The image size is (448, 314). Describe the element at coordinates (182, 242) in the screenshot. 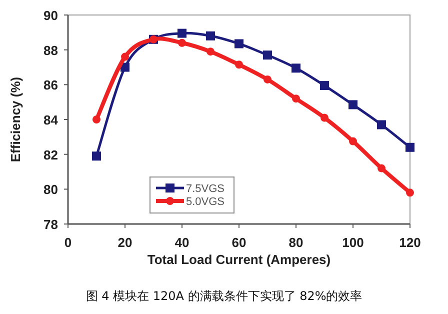

I see `x-tick-label: 40` at that location.